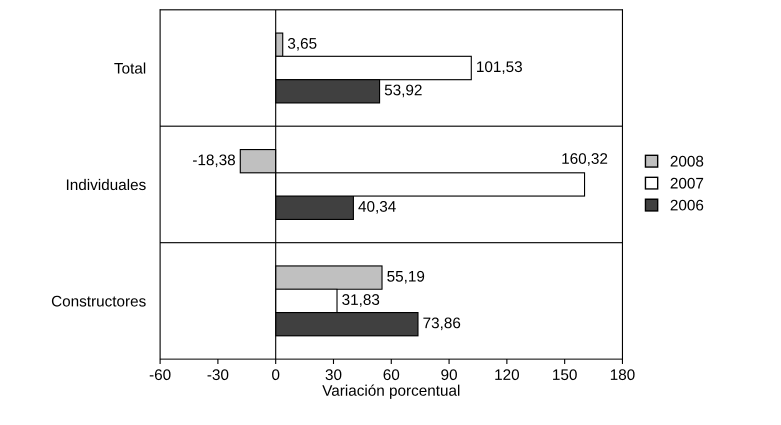 The width and height of the screenshot is (781, 425). Describe the element at coordinates (687, 183) in the screenshot. I see `legend-label: 2007` at that location.